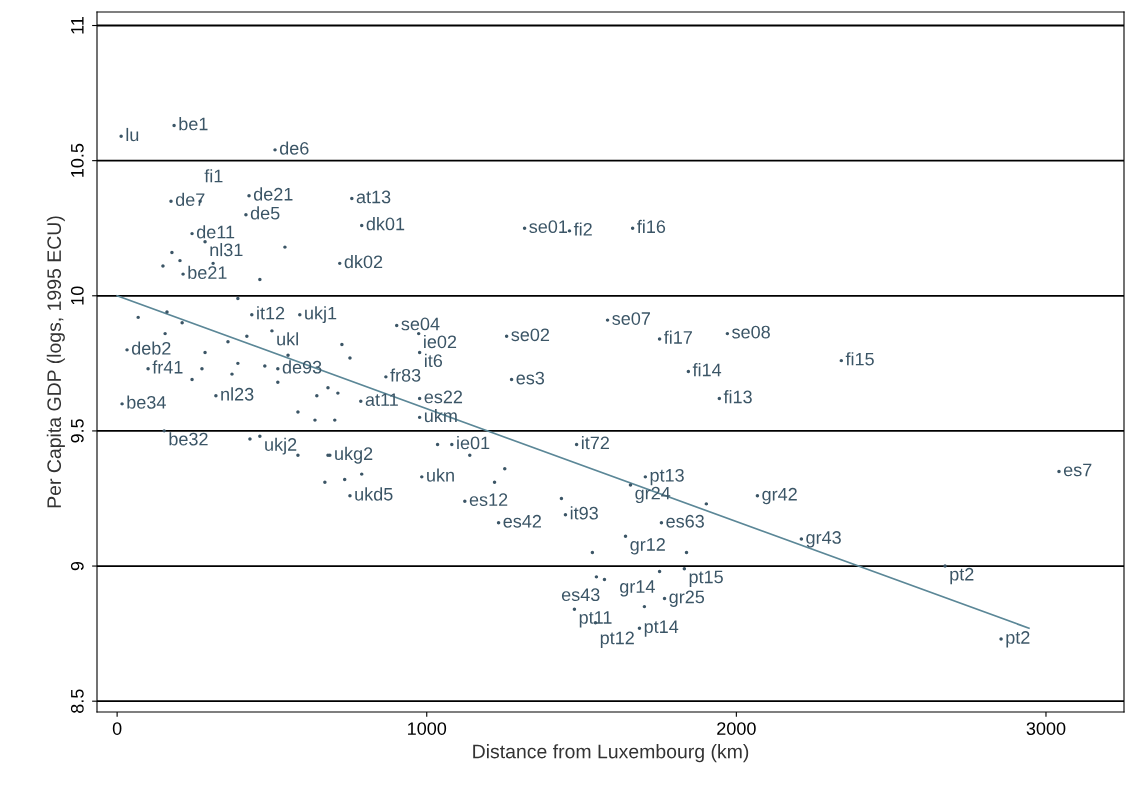 Image resolution: width=1125 pixels, height=803 pixels. What do you see at coordinates (207, 272) in the screenshot?
I see `annotation: be21` at bounding box center [207, 272].